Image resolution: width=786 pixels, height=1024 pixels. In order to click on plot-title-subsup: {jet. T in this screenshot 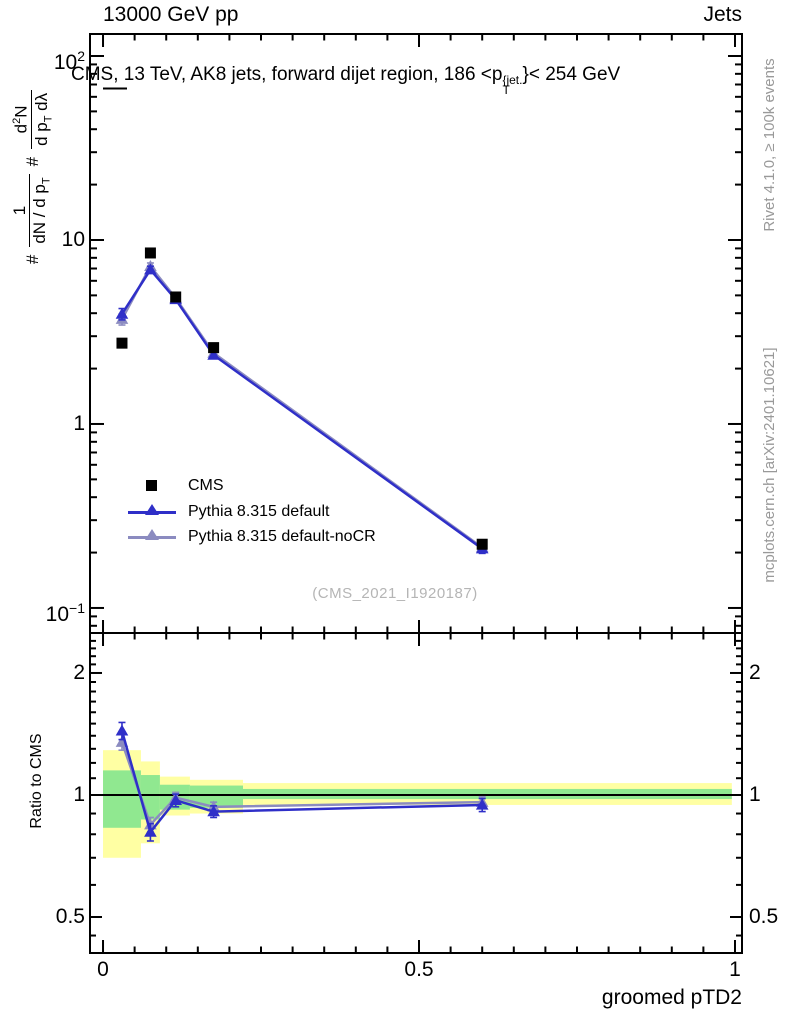, I will do `click(512, 85)`.